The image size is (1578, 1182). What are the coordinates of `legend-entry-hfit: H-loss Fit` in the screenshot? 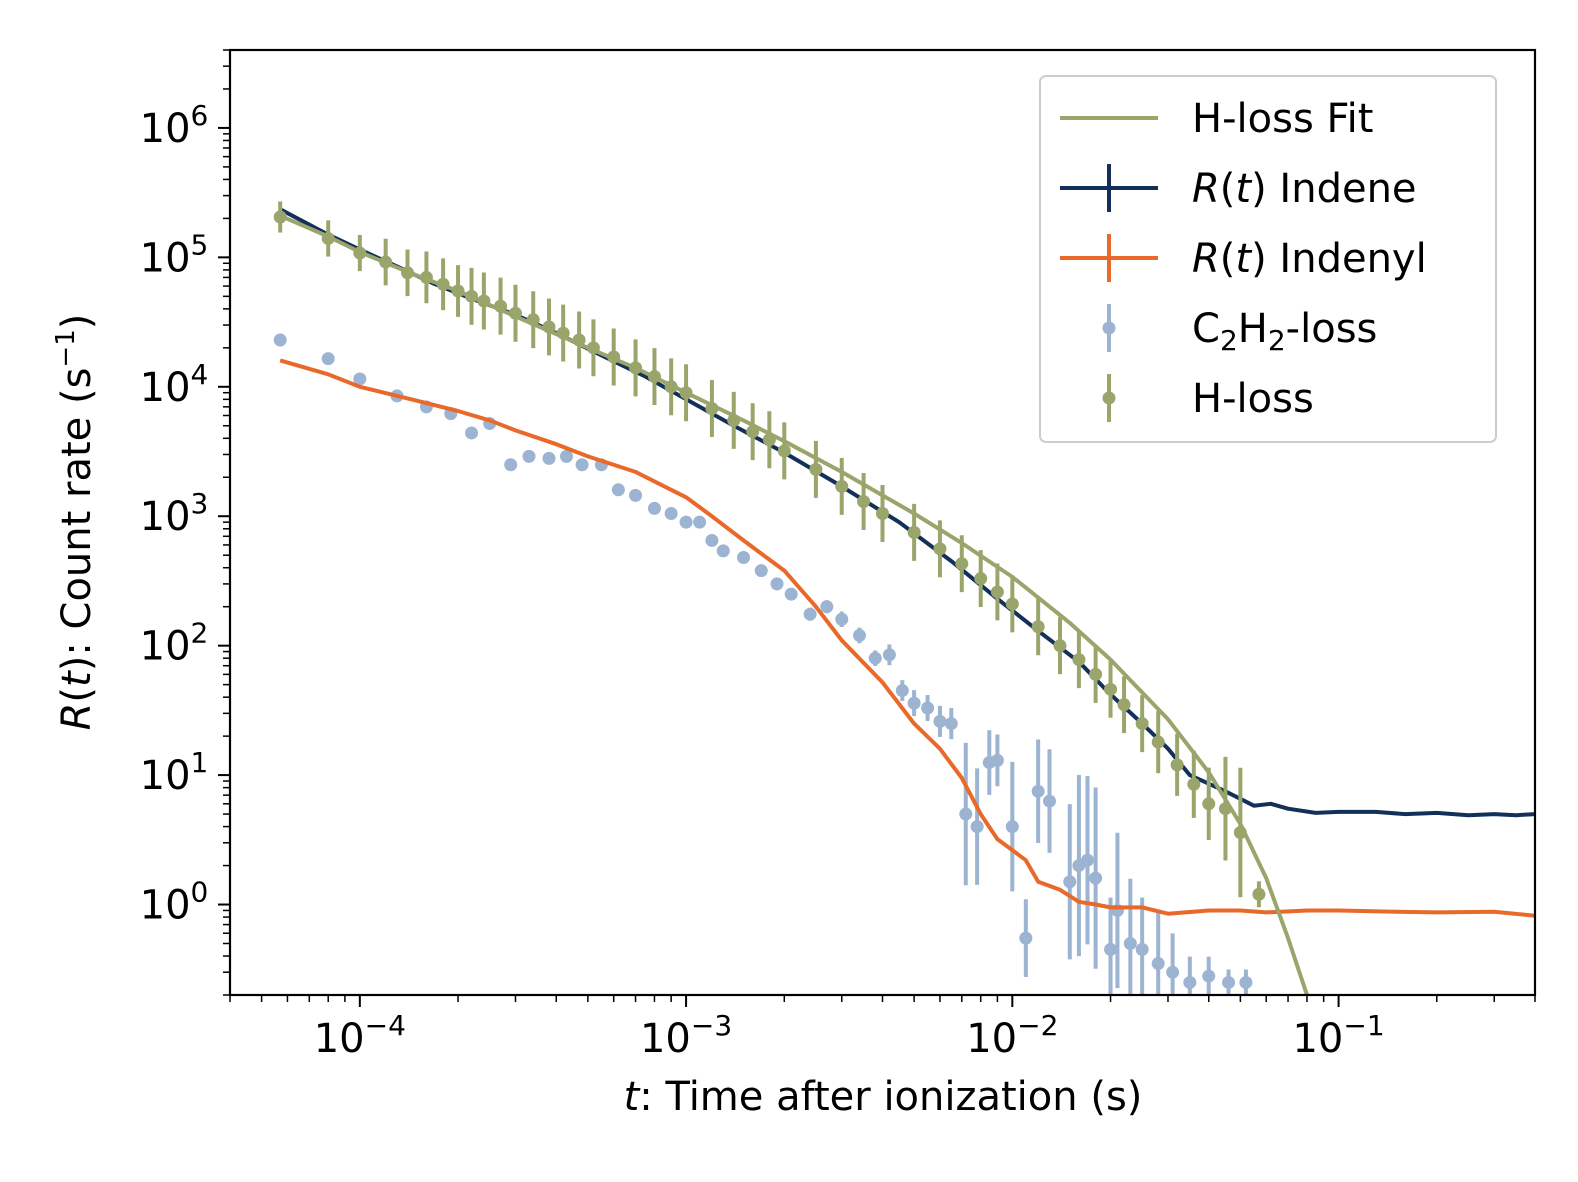 It's located at (1216, 119).